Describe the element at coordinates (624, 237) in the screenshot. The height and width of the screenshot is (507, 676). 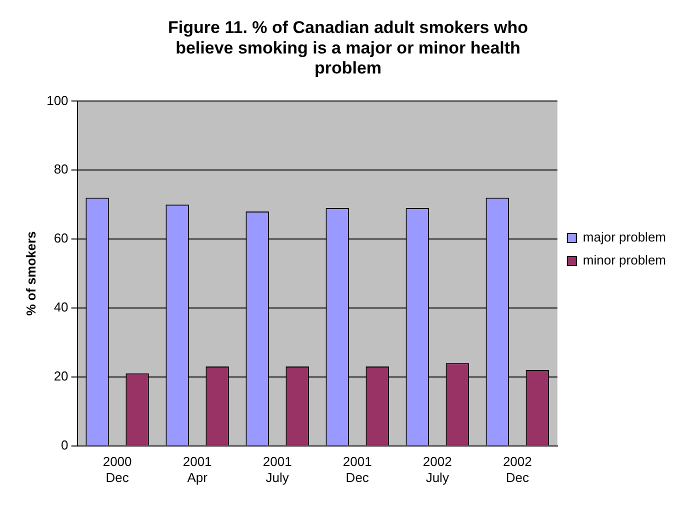
I see `legend-label: major problem` at that location.